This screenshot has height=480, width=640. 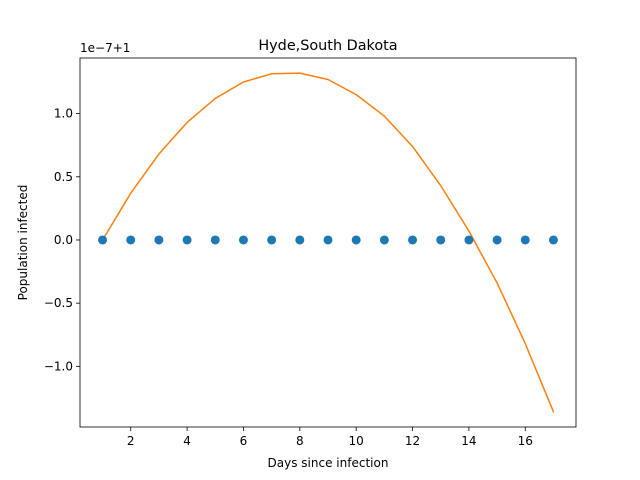 What do you see at coordinates (328, 463) in the screenshot?
I see `x-axis-label: Days since infection` at bounding box center [328, 463].